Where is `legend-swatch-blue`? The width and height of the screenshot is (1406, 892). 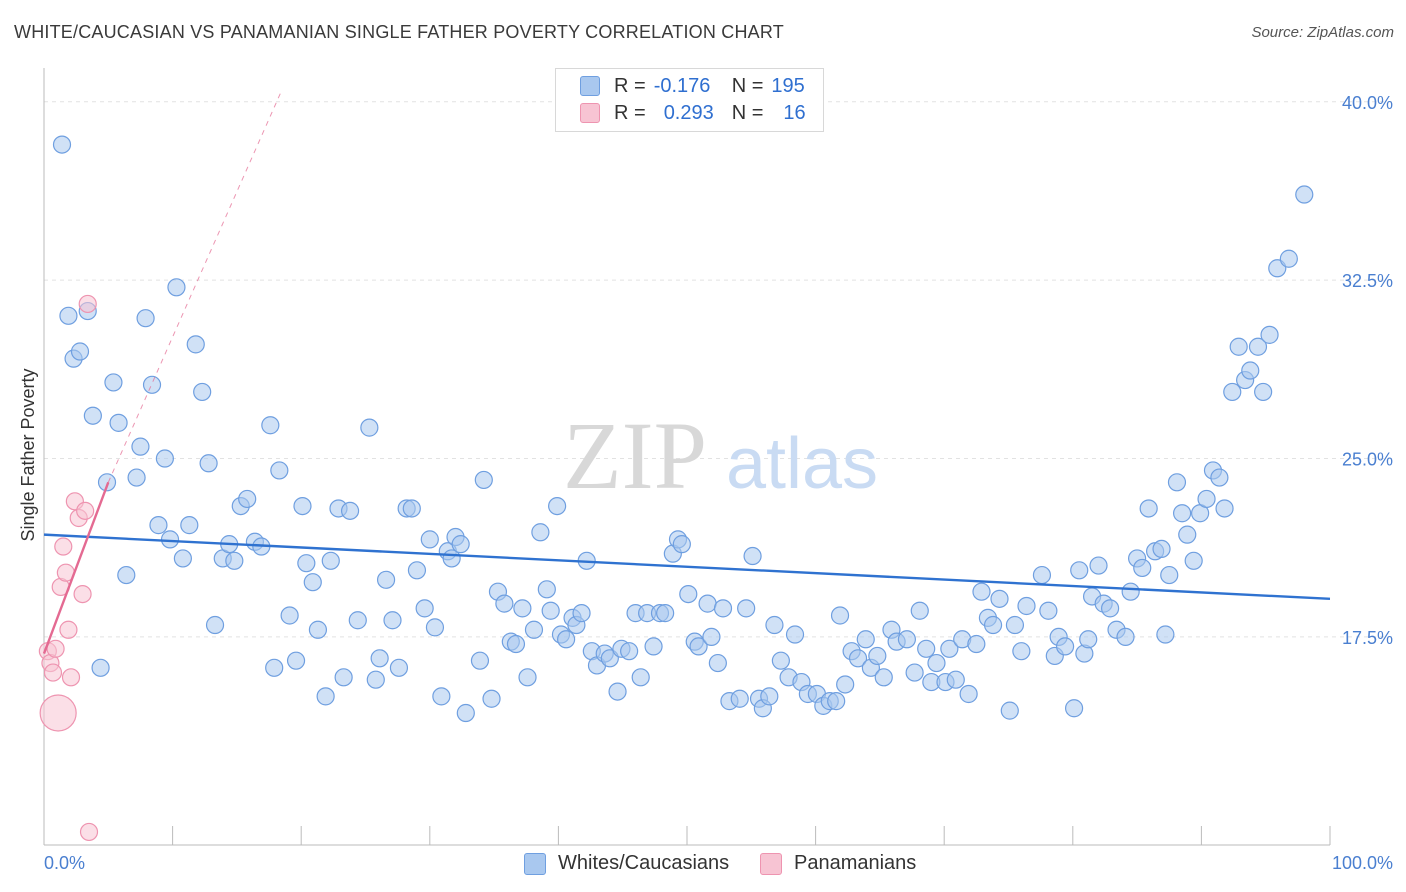
legend-swatch-blue is located at coordinates (590, 86).